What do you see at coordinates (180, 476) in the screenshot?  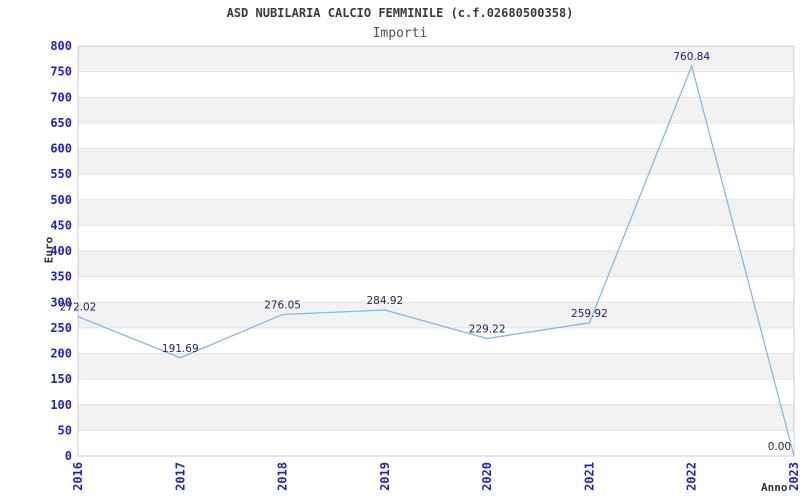 I see `x-tick-label: 2017` at bounding box center [180, 476].